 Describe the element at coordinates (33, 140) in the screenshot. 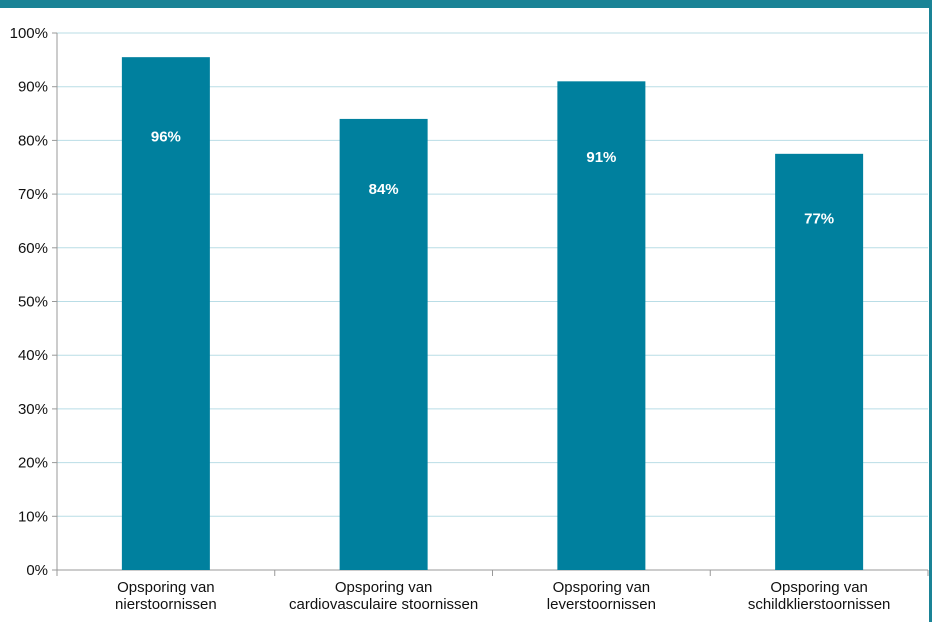

I see `y-tick-label: 80%` at that location.